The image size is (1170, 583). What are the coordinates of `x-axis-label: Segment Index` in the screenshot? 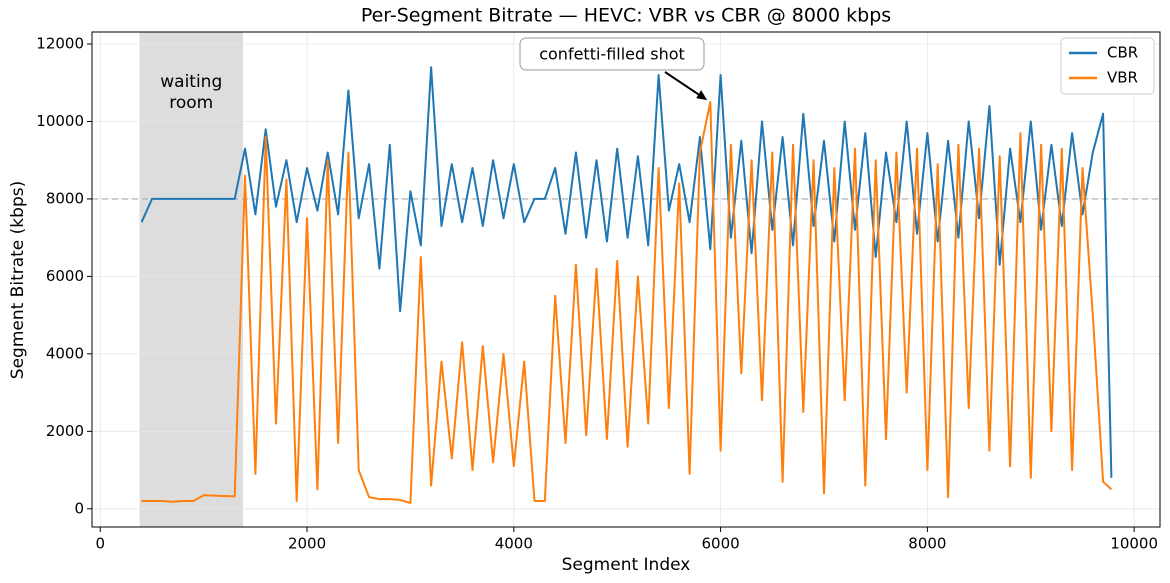 It's located at (626, 565).